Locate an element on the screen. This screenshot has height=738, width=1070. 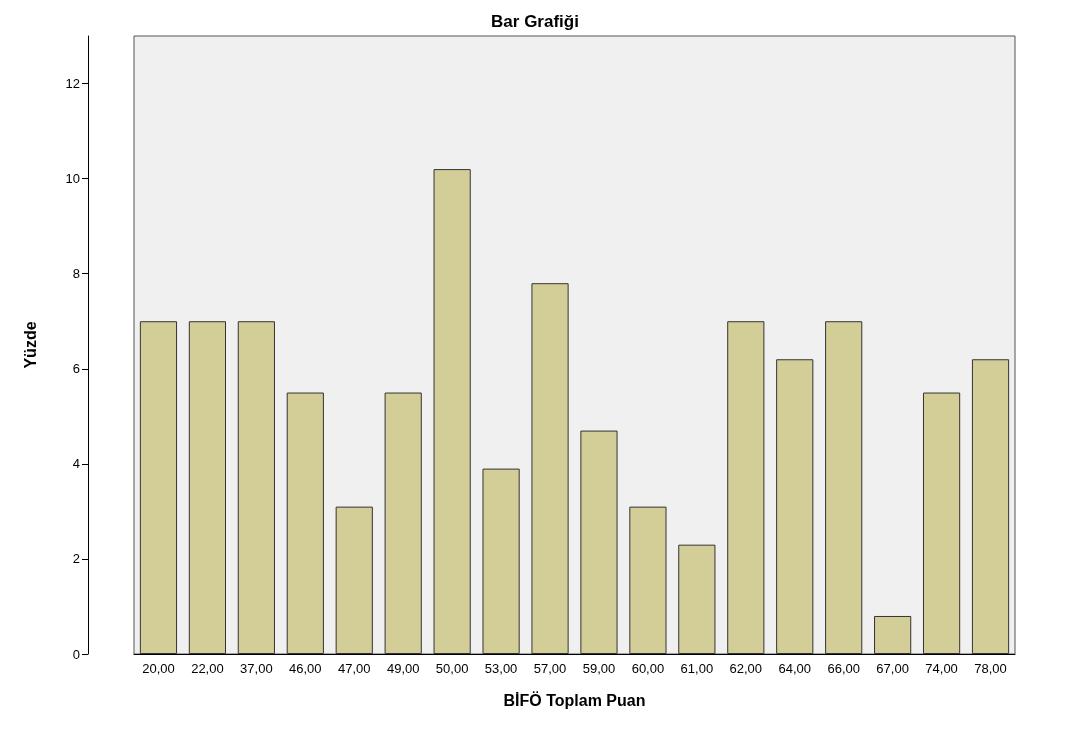
x-tick-label: 46,00 is located at coordinates (305, 668).